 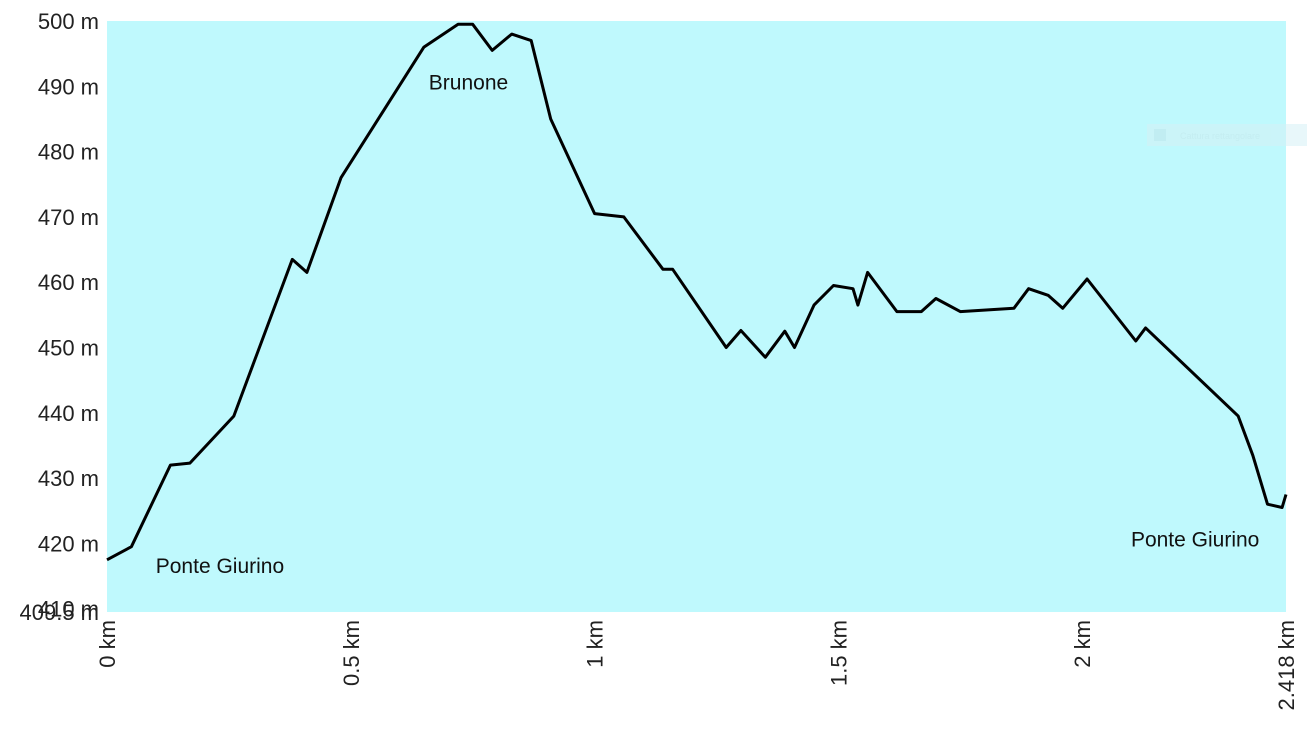 I want to click on capture-icon, so click(x=1160, y=135).